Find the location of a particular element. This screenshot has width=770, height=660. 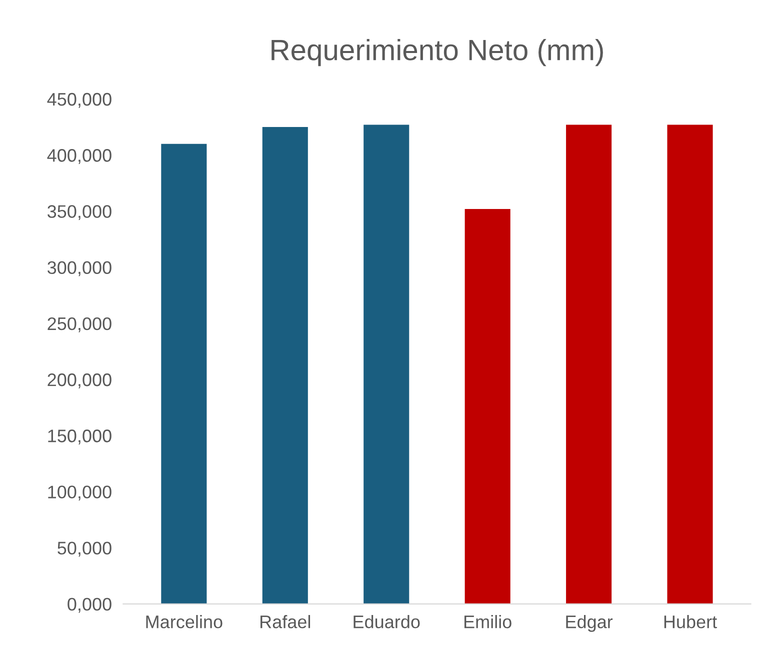

y-tick-label: 200,000 is located at coordinates (80, 380).